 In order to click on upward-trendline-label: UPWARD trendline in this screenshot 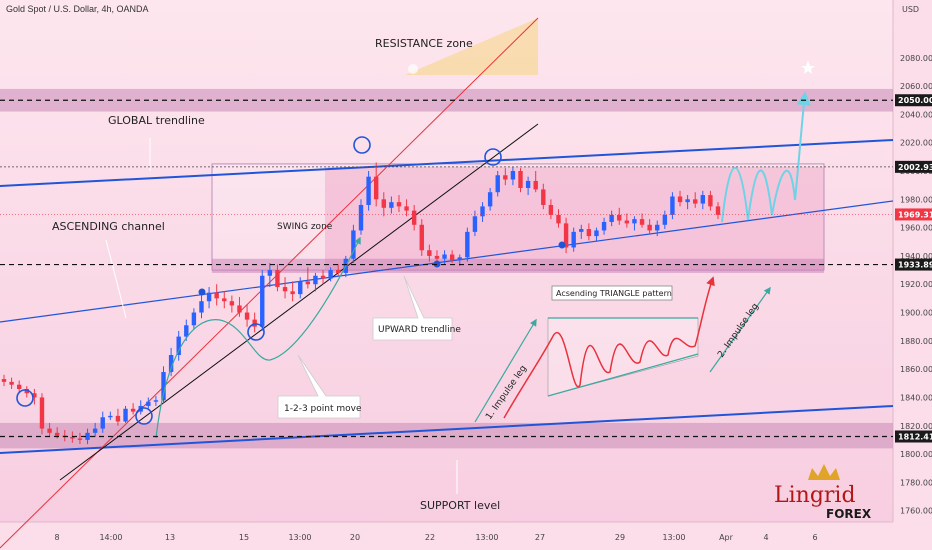, I will do `click(419, 330)`.